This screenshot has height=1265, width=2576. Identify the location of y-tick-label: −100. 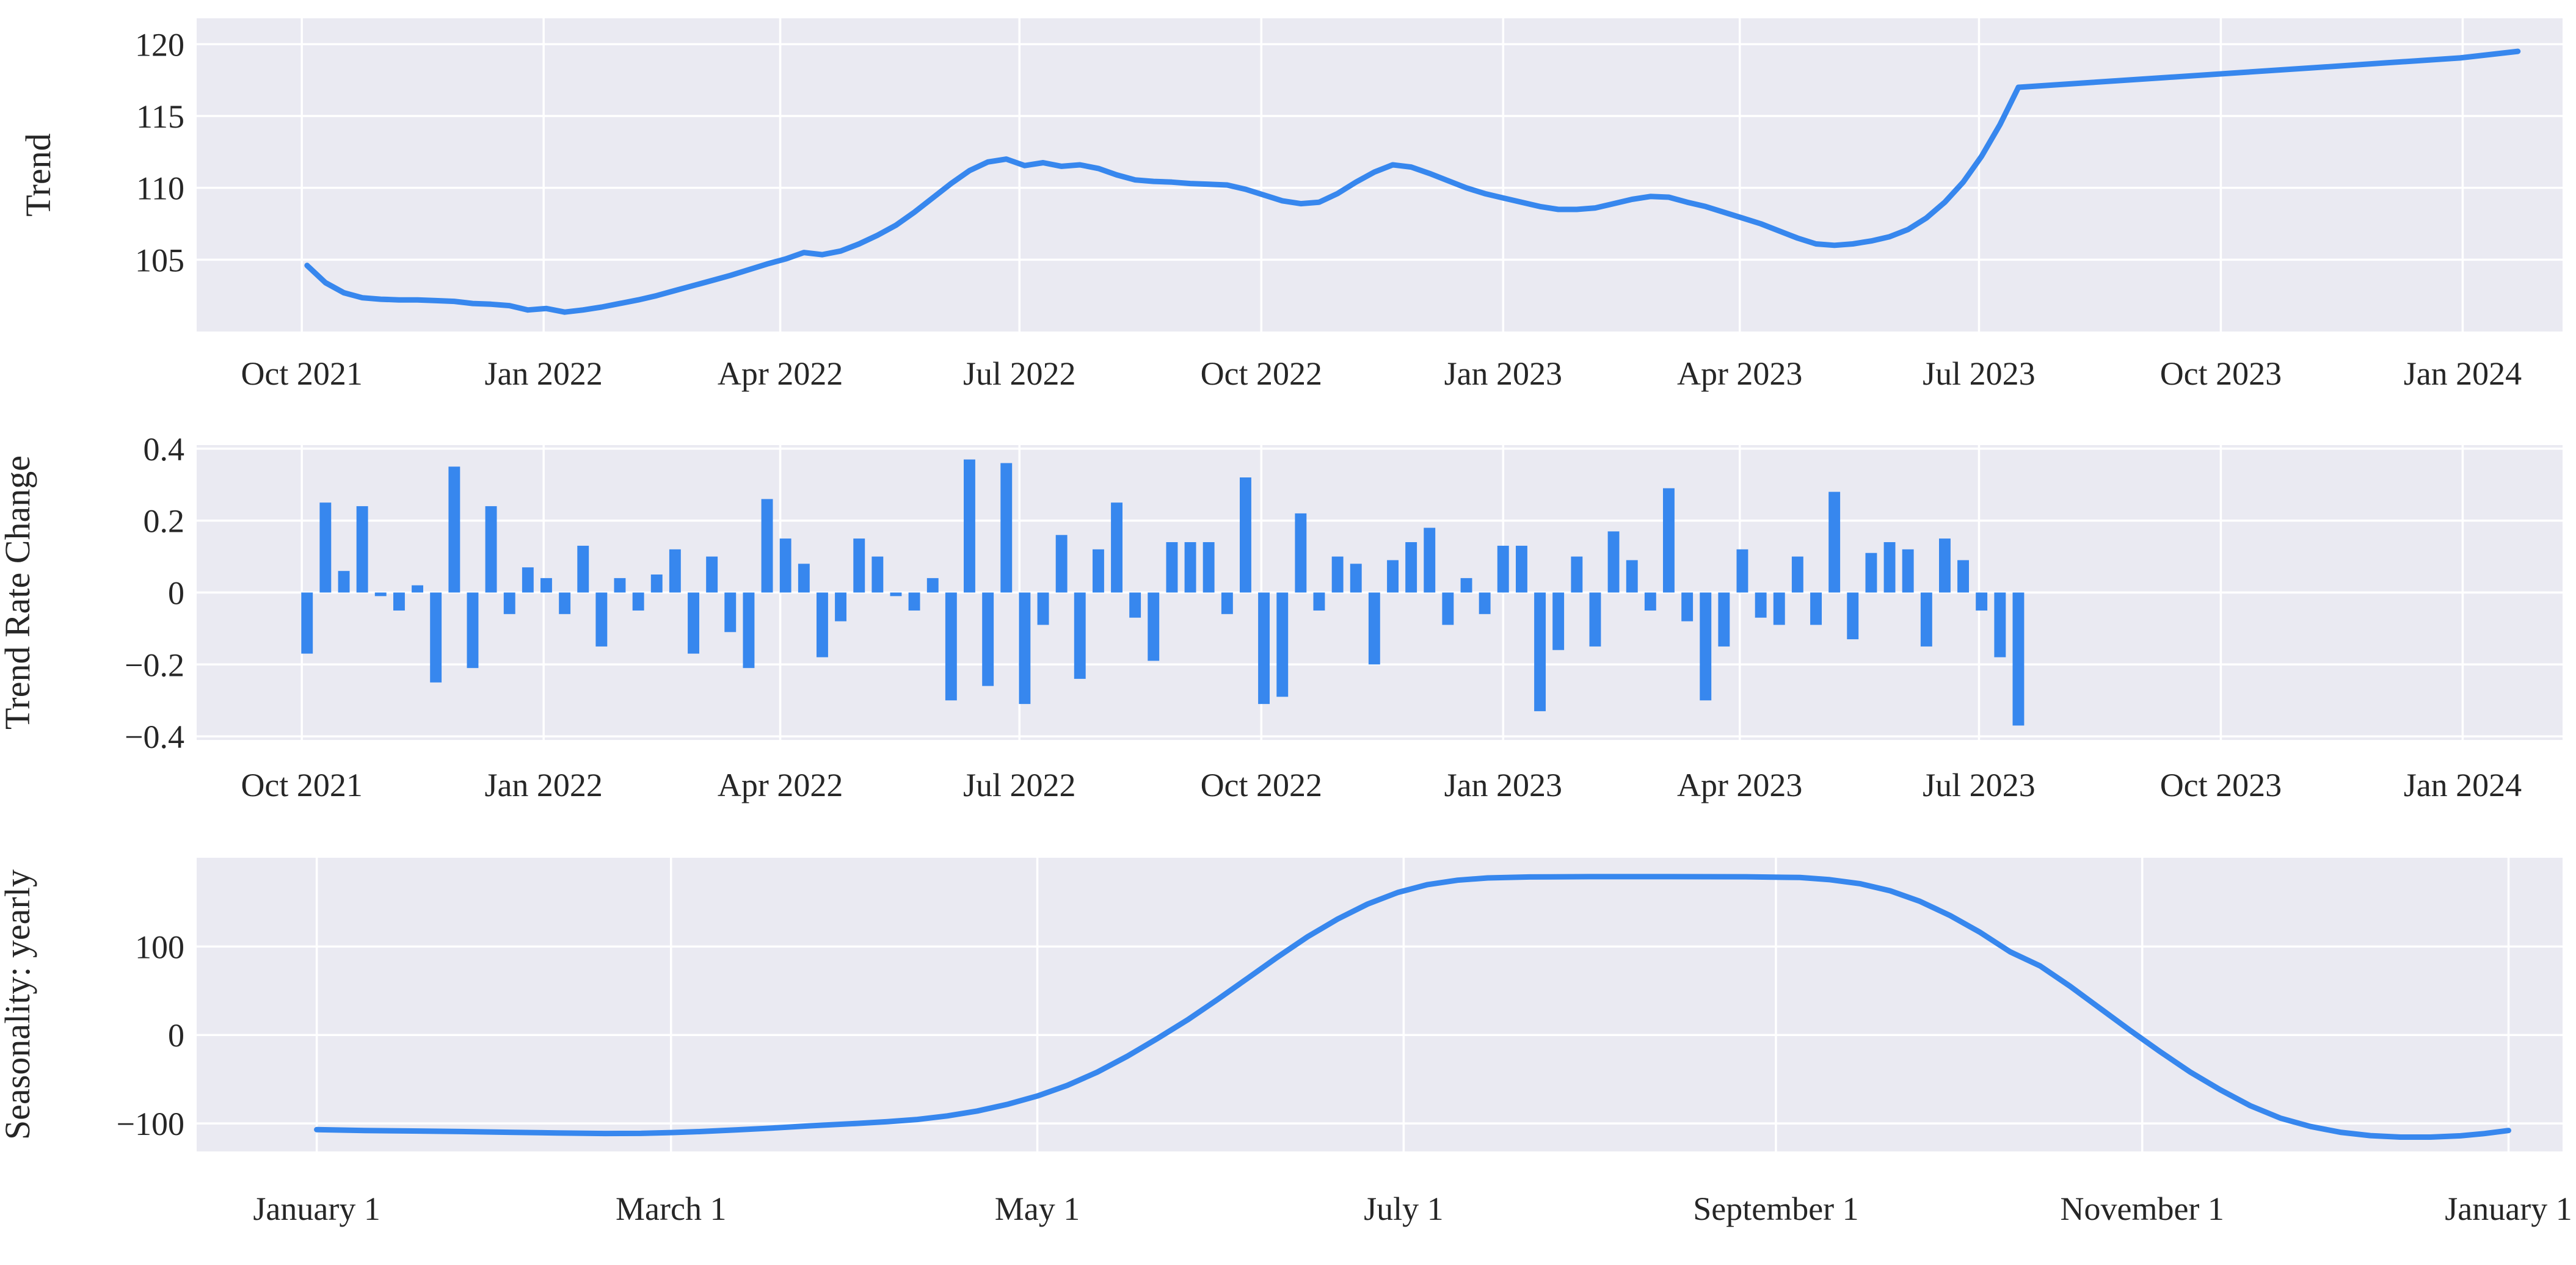
(150, 1124).